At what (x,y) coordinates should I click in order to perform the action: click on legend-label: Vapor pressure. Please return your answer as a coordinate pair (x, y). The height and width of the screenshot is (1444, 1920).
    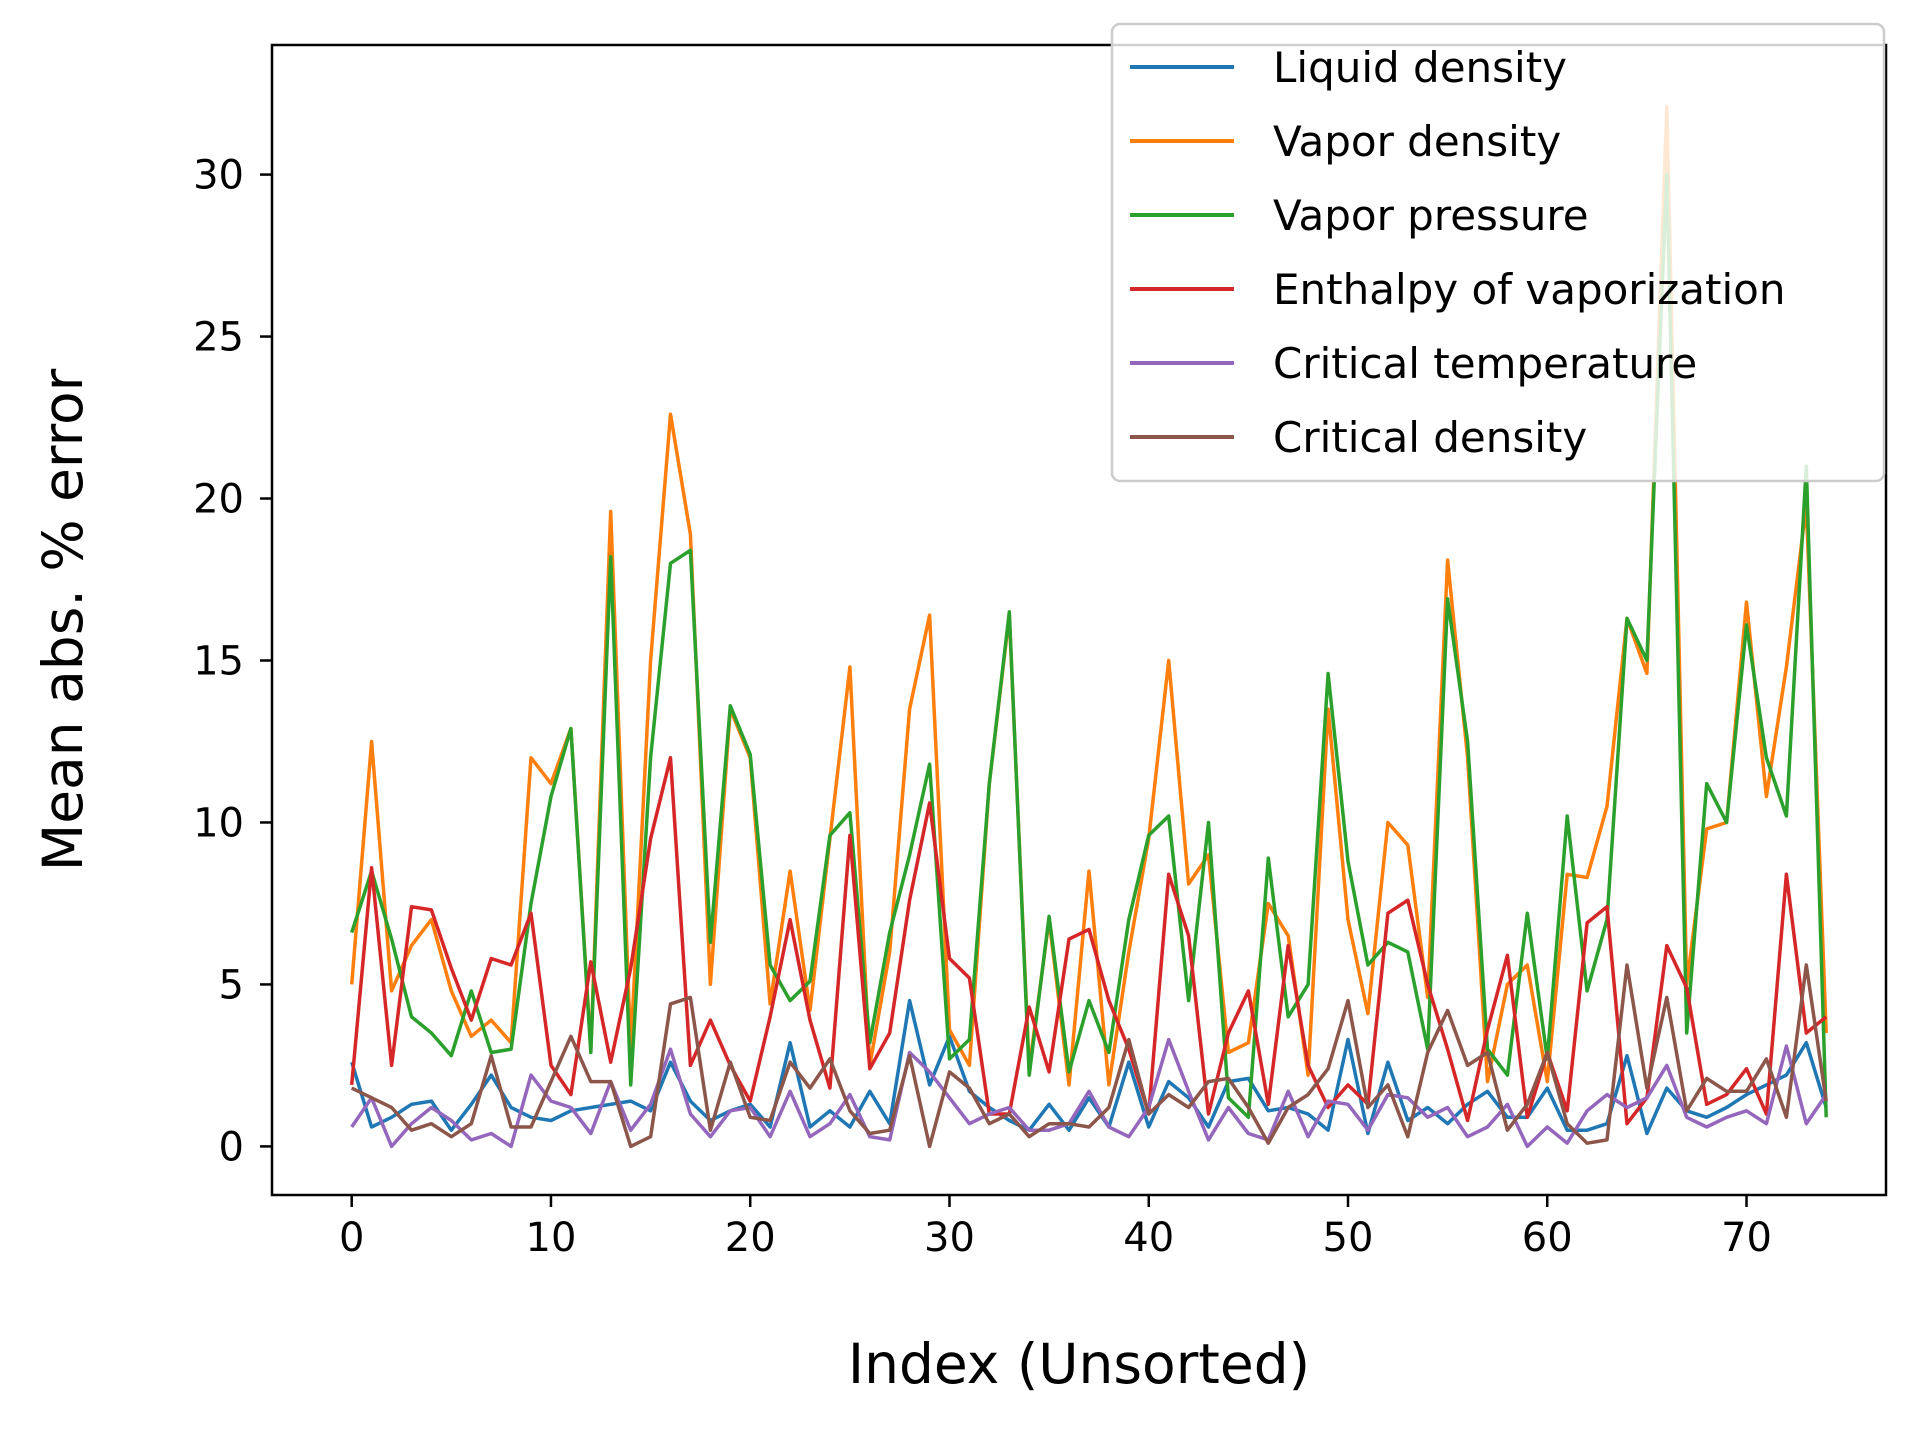
    Looking at the image, I should click on (1431, 215).